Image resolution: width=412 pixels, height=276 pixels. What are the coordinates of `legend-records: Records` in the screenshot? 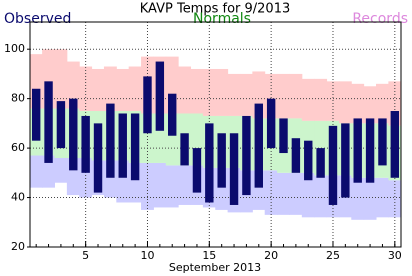 It's located at (380, 19).